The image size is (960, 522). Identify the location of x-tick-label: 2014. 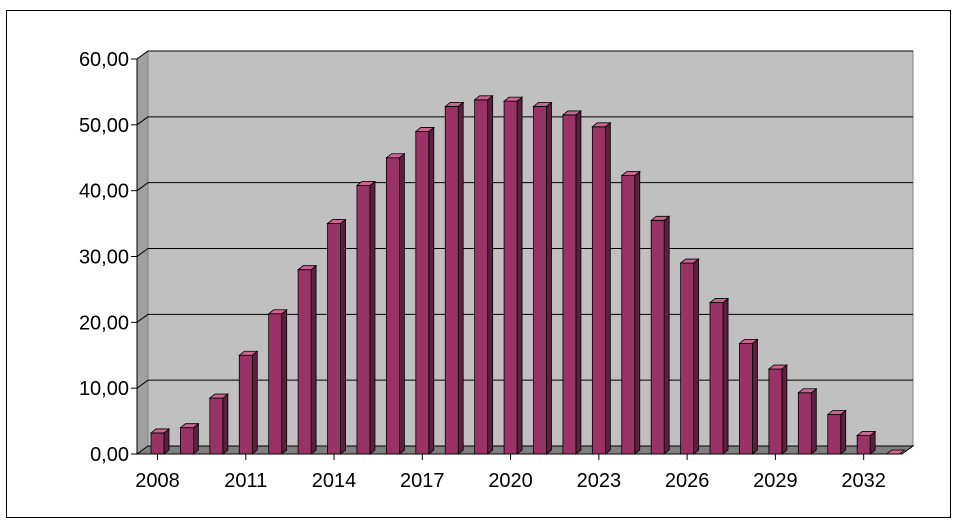
(334, 481).